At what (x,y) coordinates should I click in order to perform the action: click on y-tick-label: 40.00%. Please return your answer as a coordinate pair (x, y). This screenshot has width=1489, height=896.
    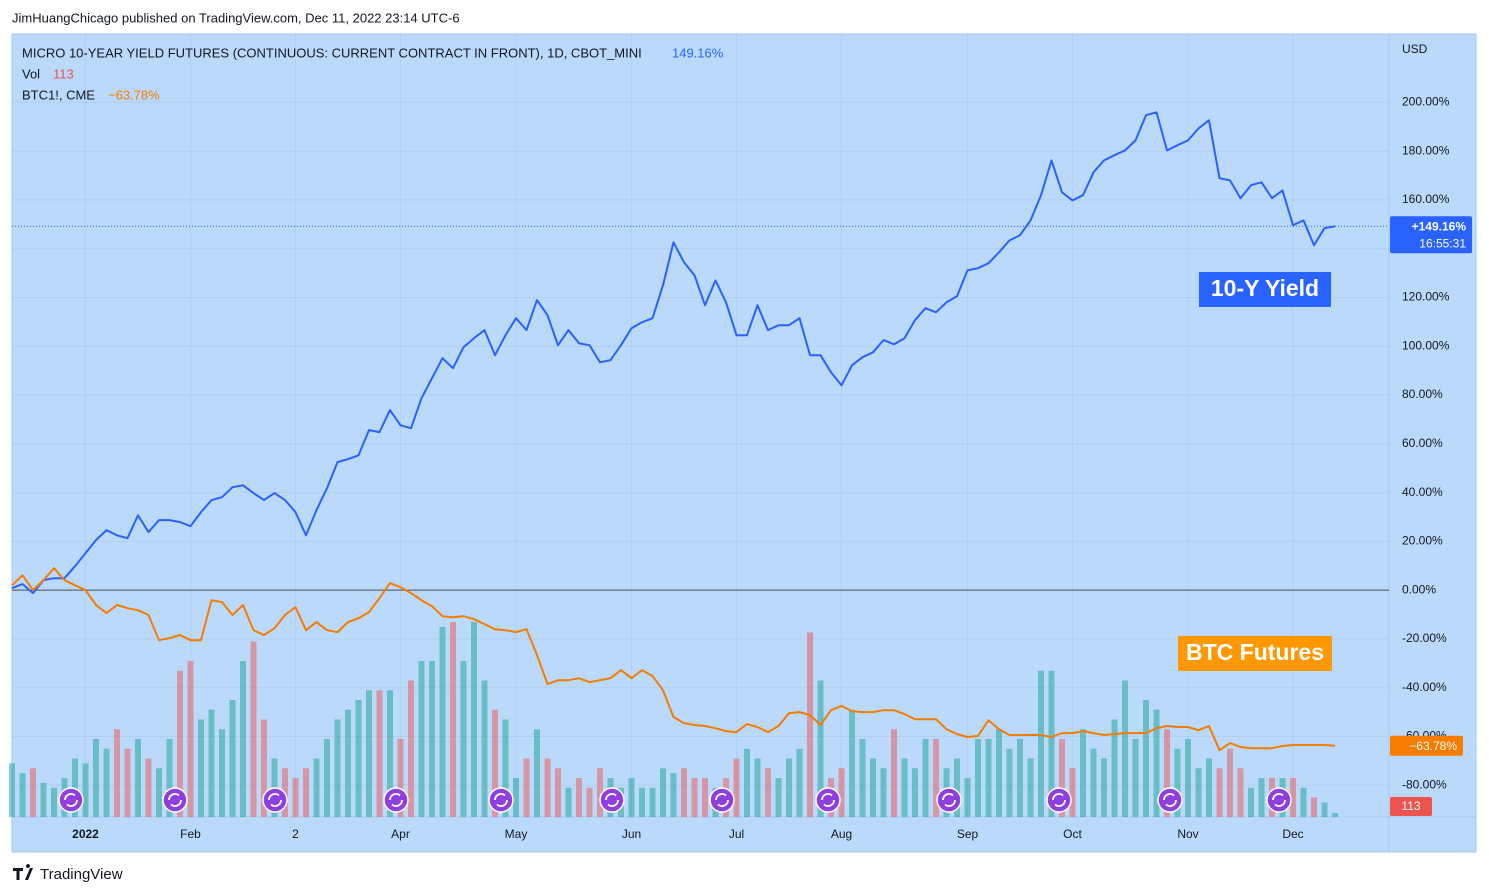
    Looking at the image, I should click on (1422, 492).